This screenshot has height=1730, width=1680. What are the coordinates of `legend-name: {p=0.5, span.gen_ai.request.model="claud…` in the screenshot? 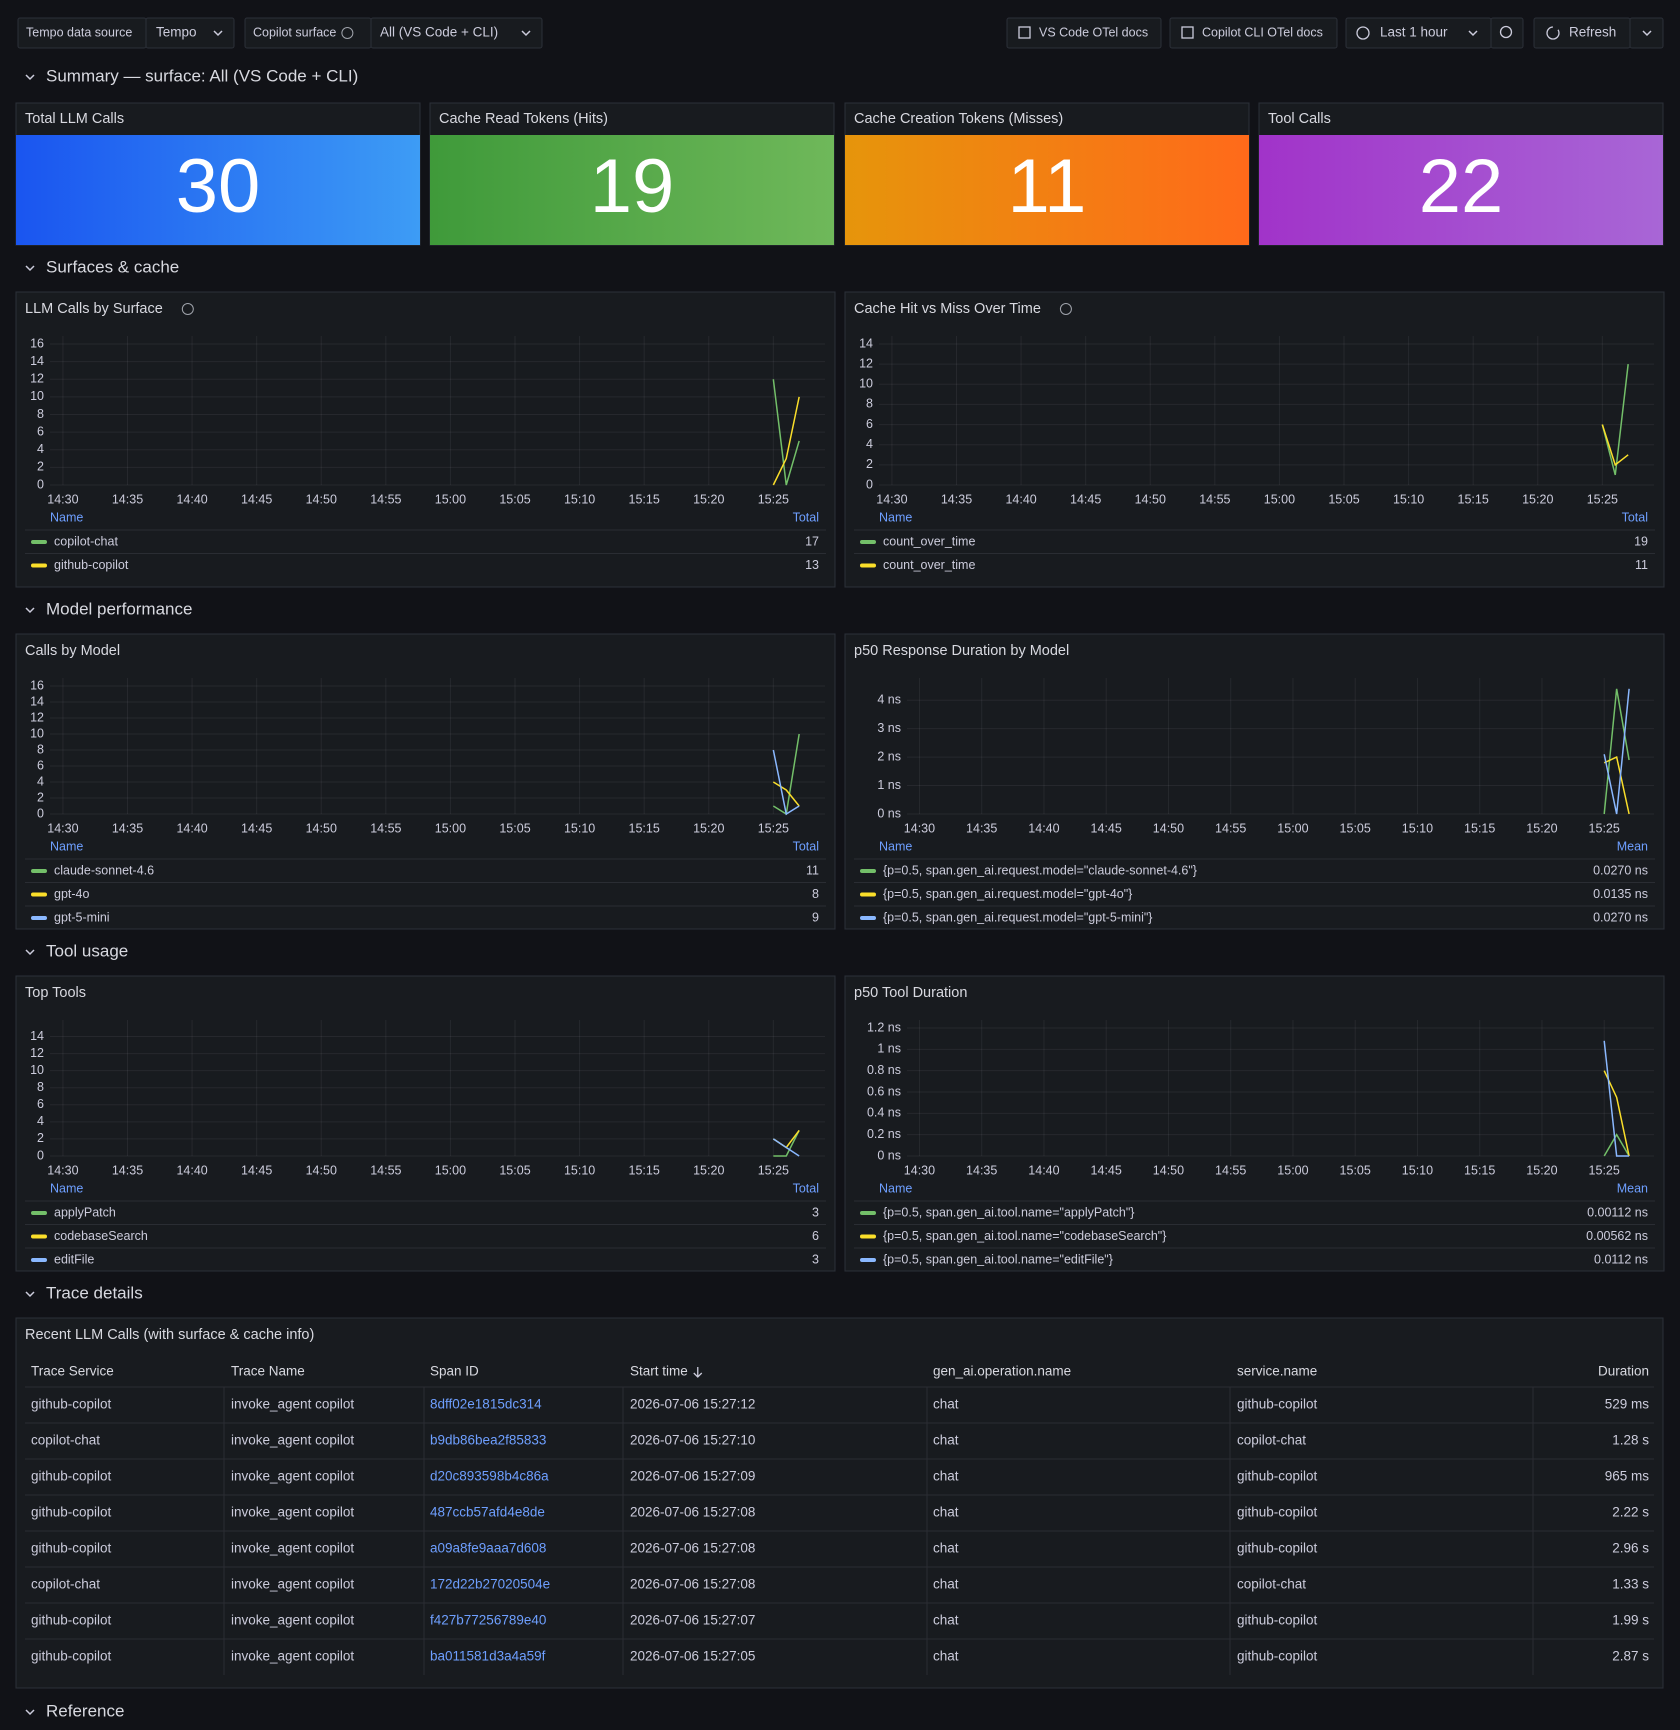 It's located at (1040, 870).